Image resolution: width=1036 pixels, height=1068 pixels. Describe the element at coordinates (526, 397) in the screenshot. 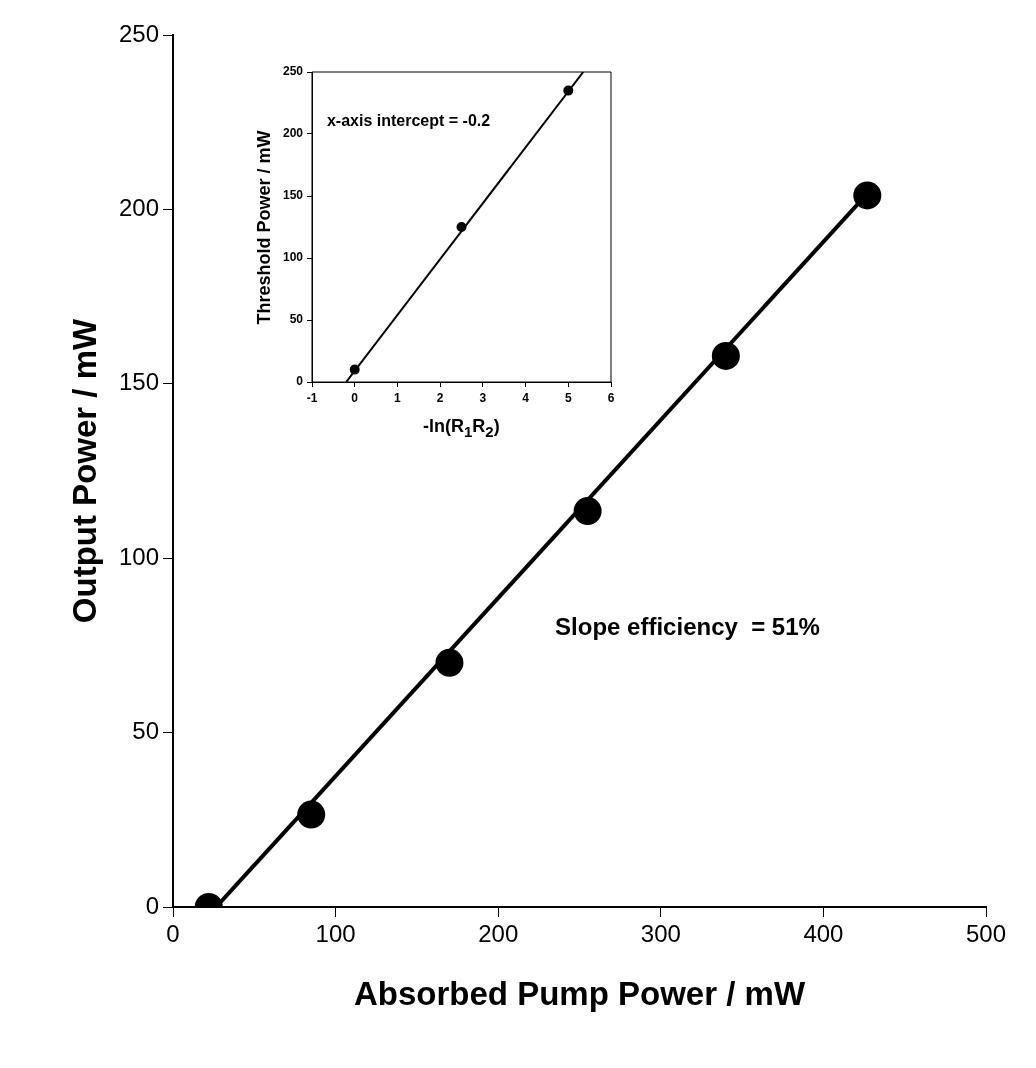

I see `x-tick-label: 4` at that location.